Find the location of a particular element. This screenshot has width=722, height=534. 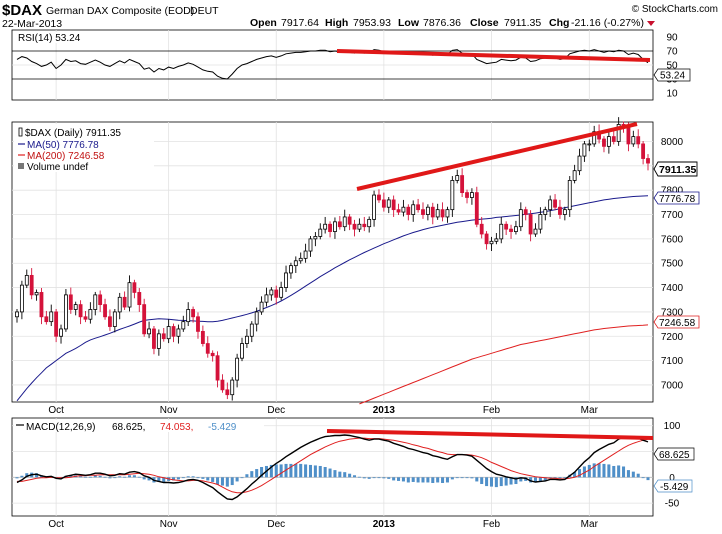

price-tick-label: 7800 is located at coordinates (672, 191).